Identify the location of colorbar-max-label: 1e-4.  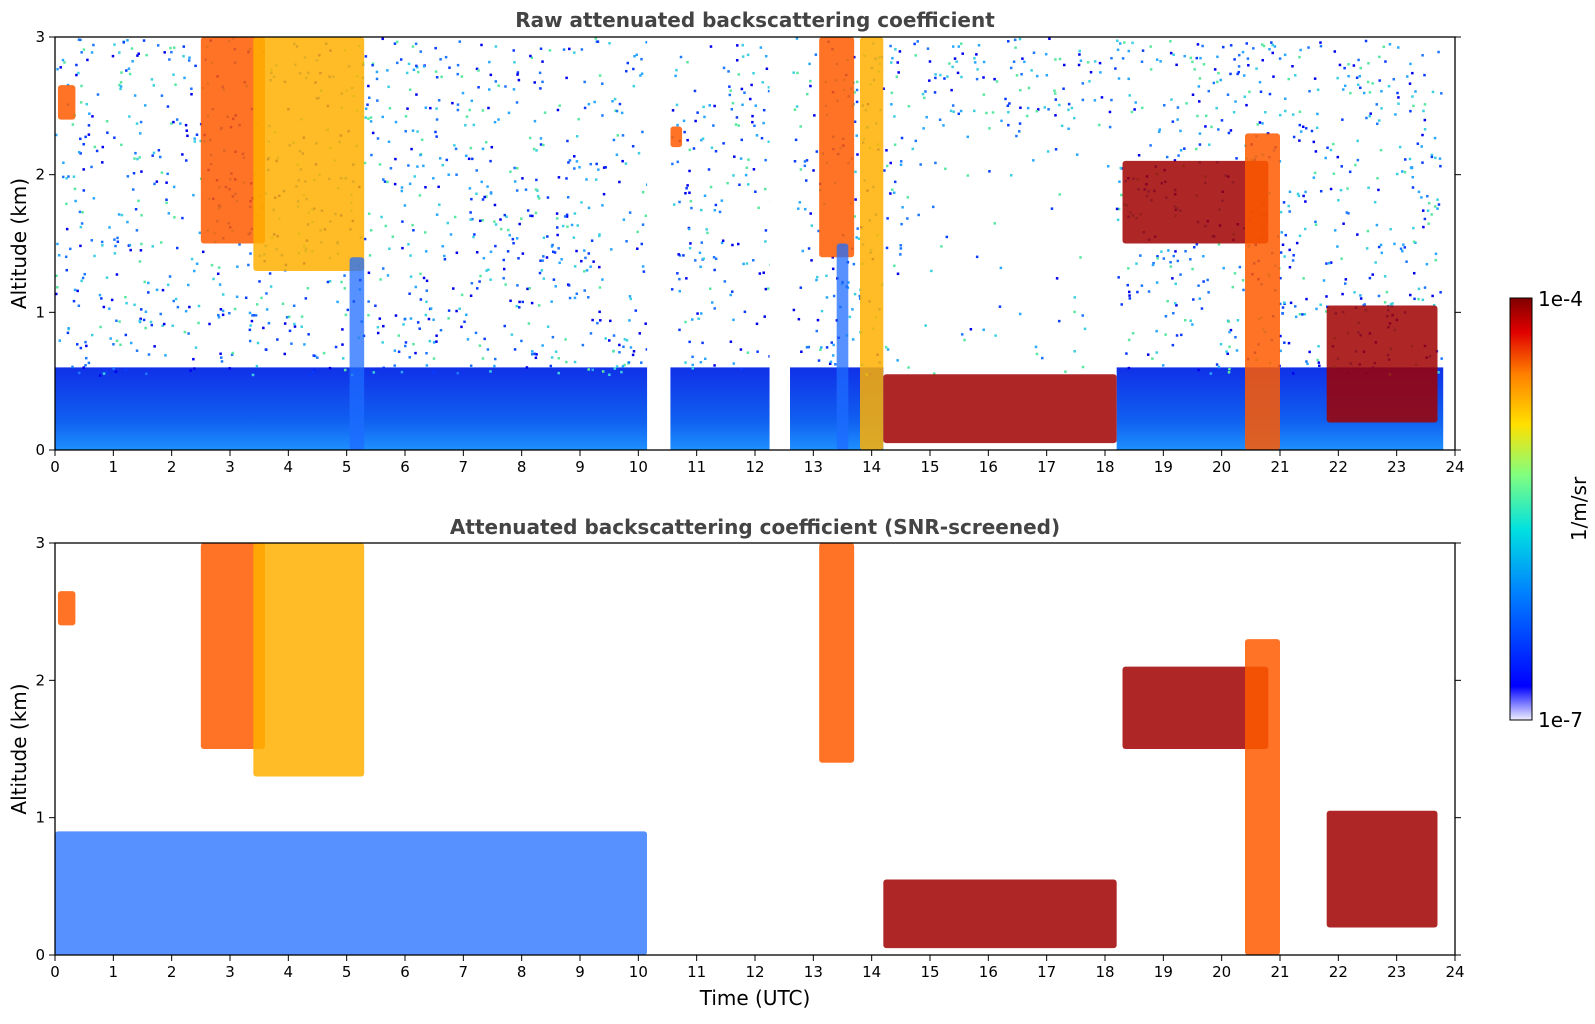
(1560, 299).